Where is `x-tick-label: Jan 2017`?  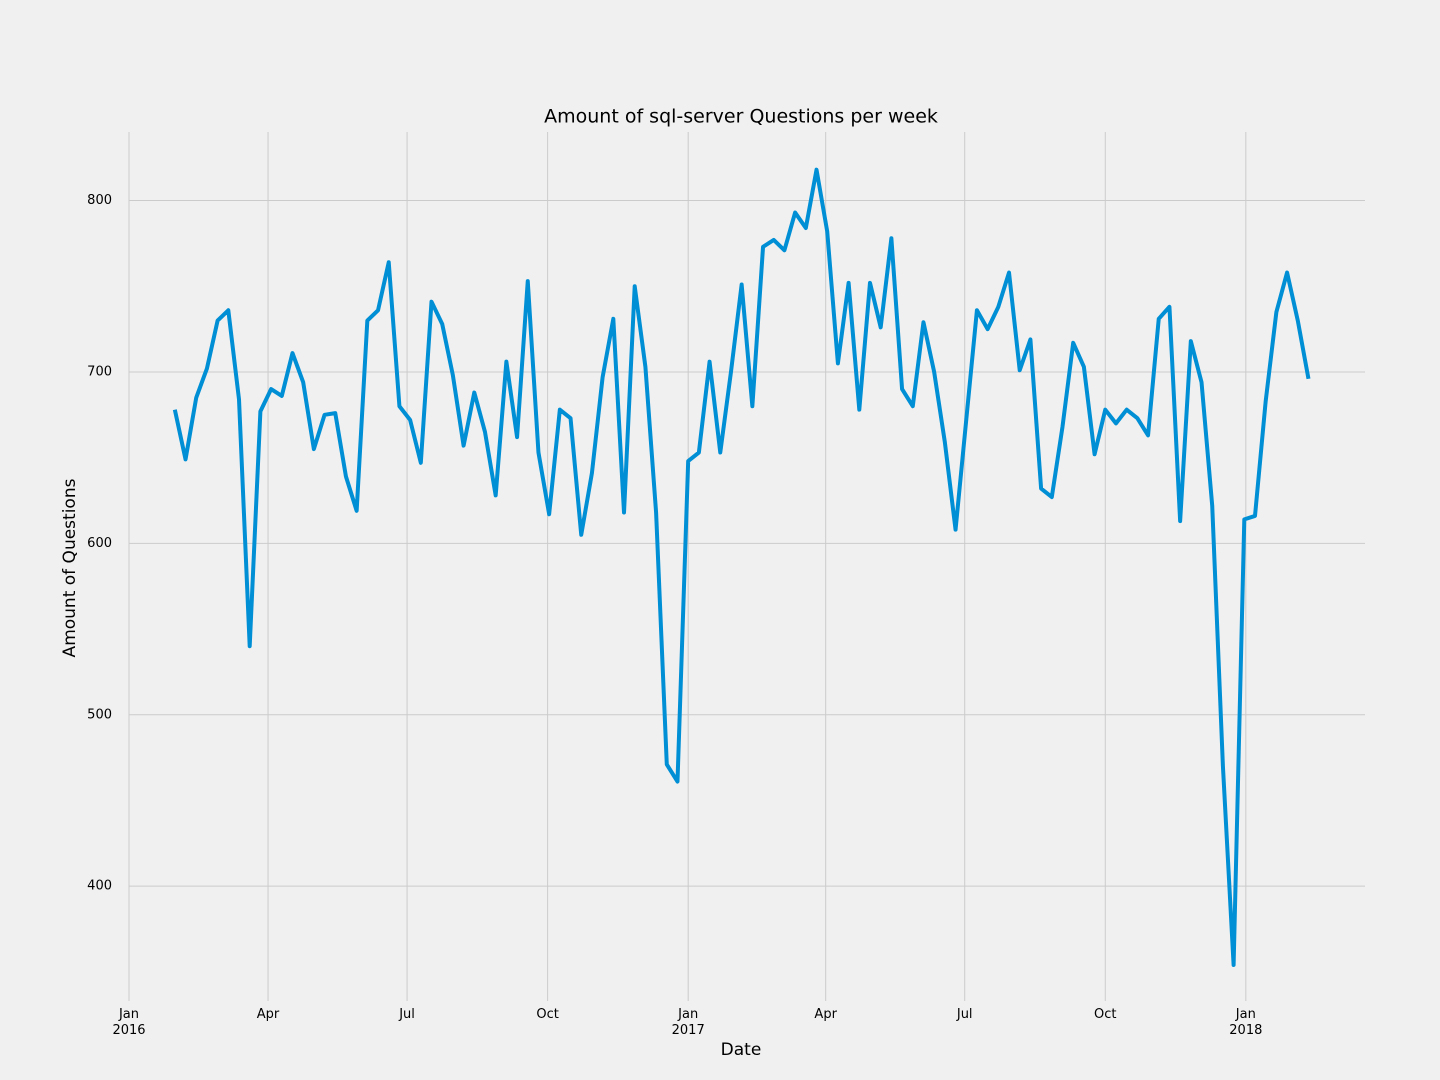
x-tick-label: Jan 2017 is located at coordinates (688, 1022).